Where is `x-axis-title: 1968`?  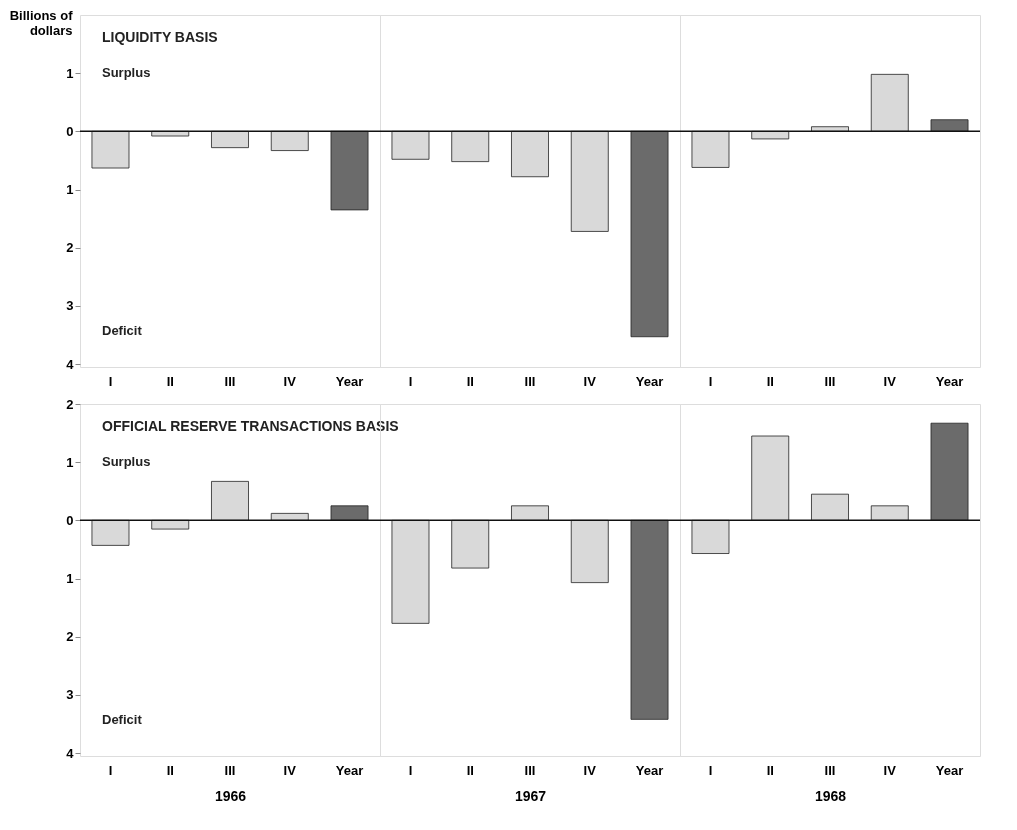 x-axis-title: 1968 is located at coordinates (830, 795).